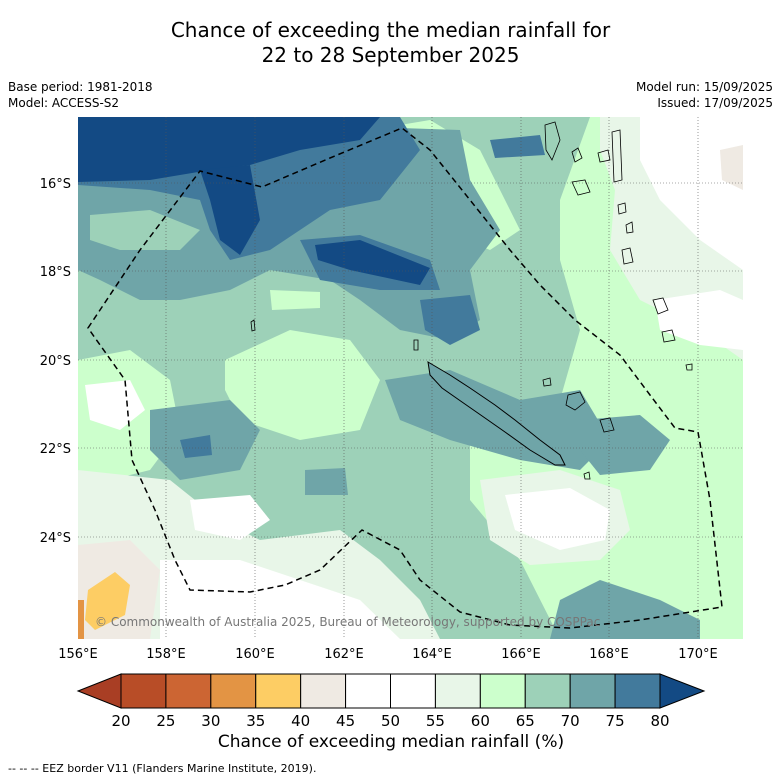 Image resolution: width=781 pixels, height=781 pixels. Describe the element at coordinates (659, 721) in the screenshot. I see `colorbar-tick-label: 80` at that location.